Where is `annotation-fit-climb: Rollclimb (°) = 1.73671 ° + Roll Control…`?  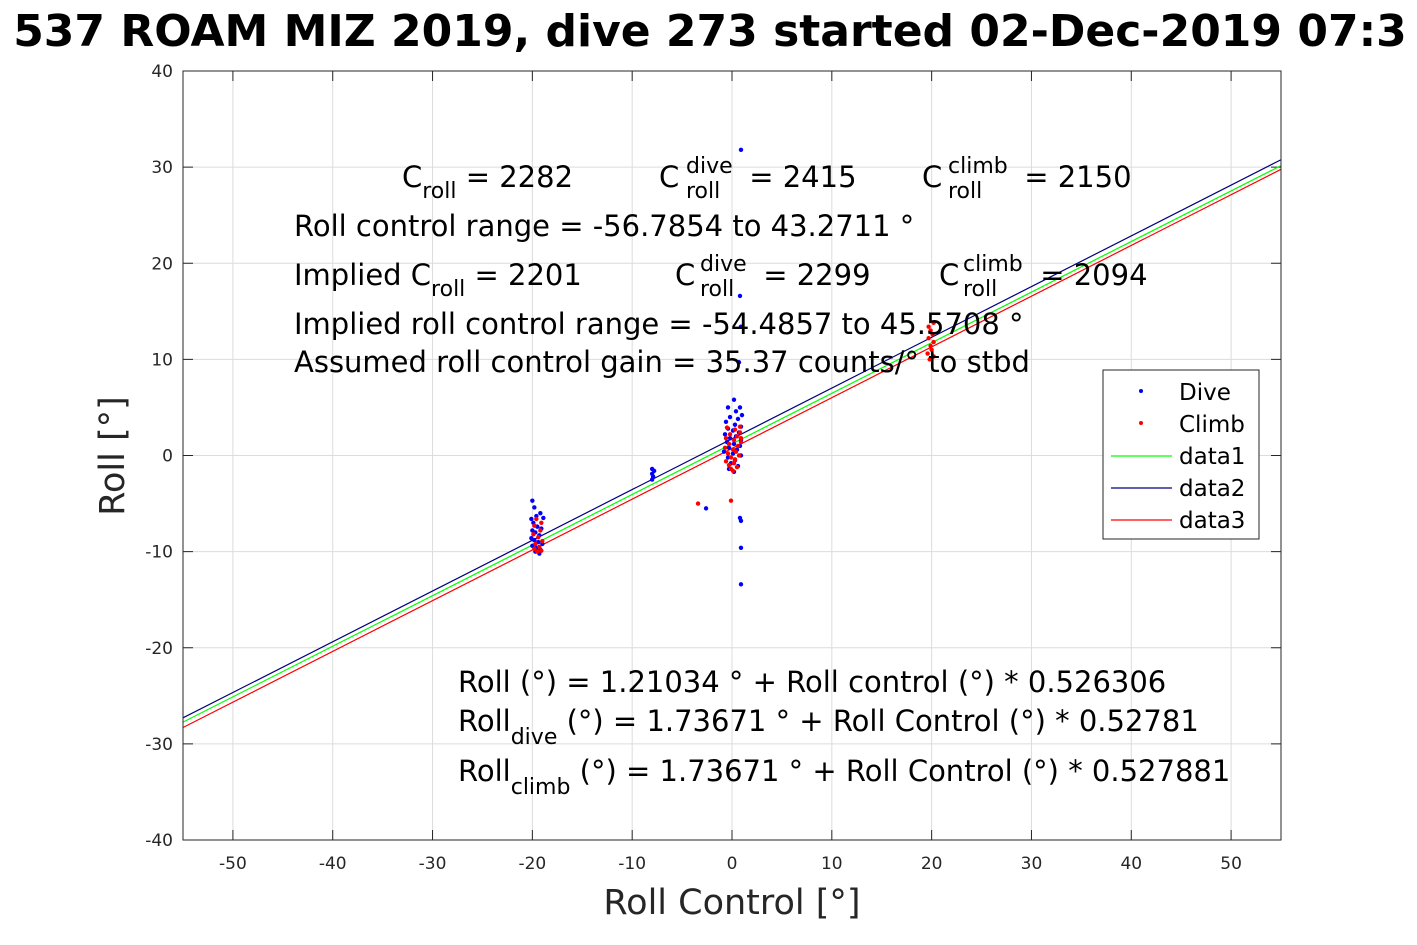
annotation-fit-climb: Rollclimb (°) = 1.73671 ° + Roll Control… is located at coordinates (844, 777).